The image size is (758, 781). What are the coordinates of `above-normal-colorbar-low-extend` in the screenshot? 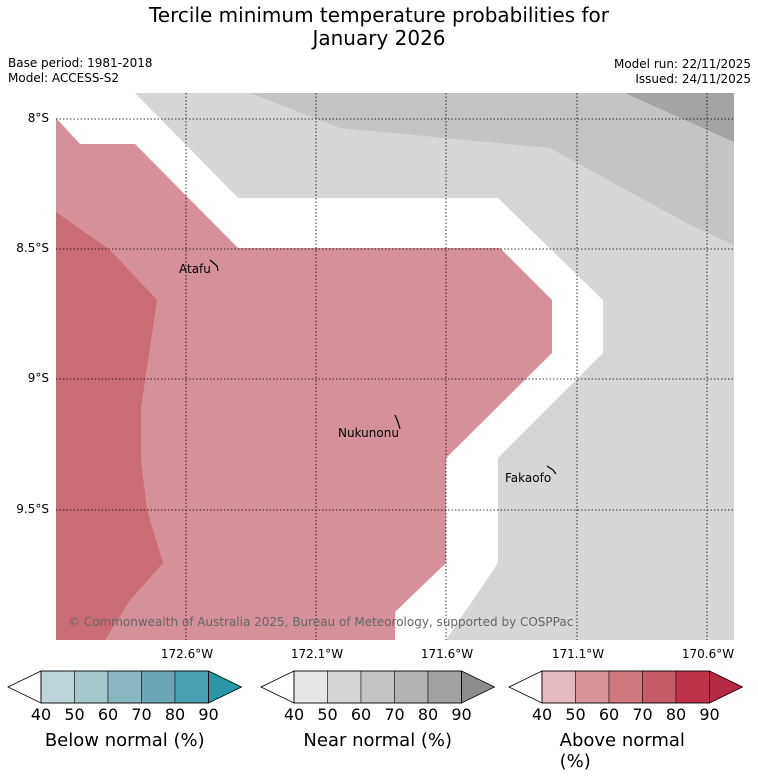 It's located at (525, 687).